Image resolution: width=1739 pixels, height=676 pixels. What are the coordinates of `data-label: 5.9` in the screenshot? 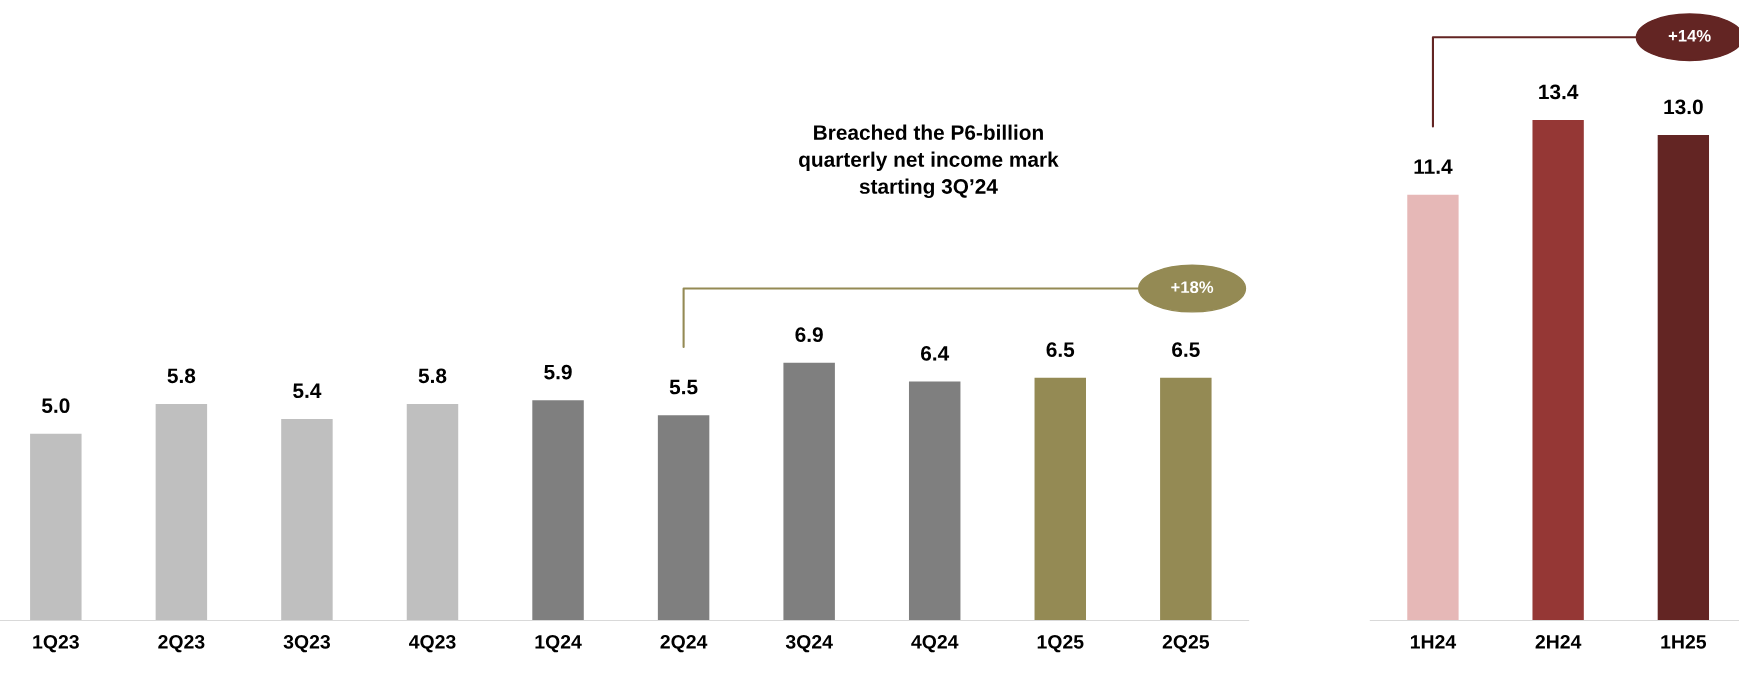 It's located at (558, 372).